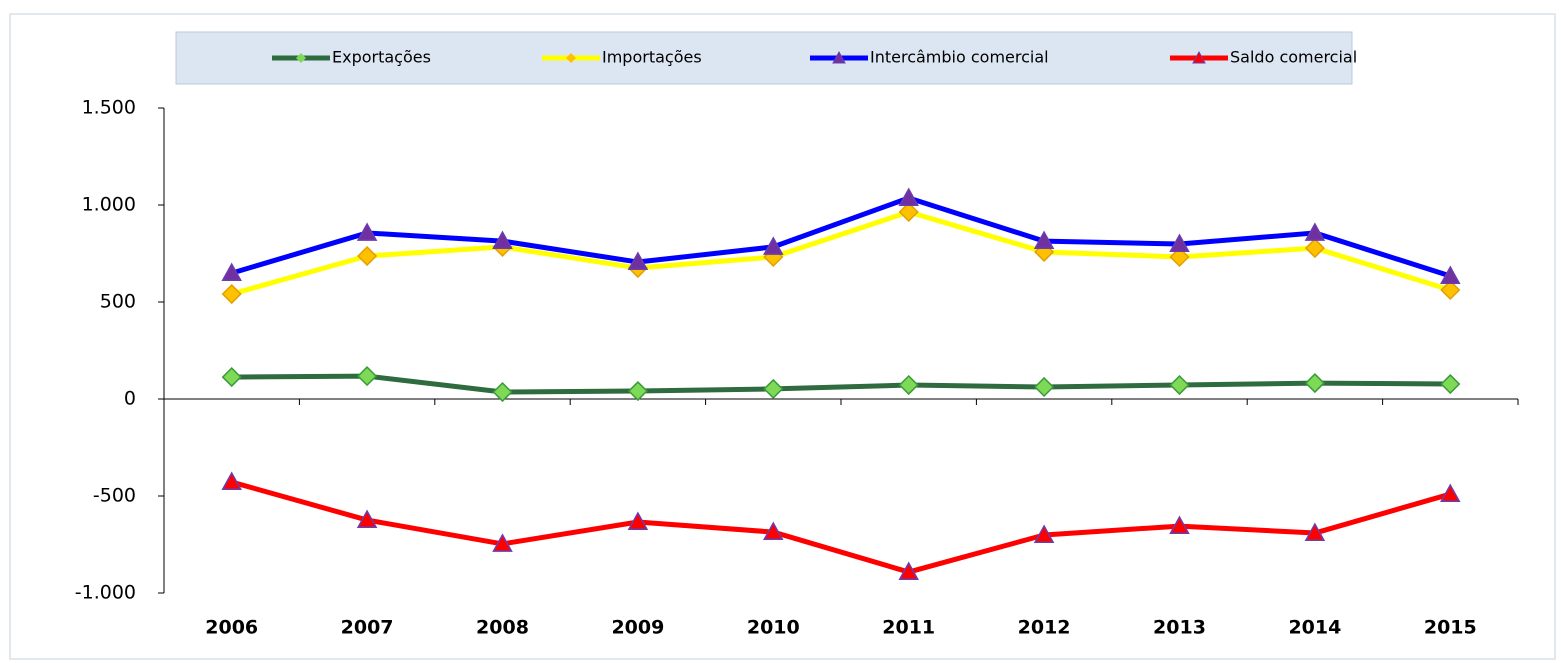 This screenshot has width=1561, height=663. I want to click on legend-label: Intercâmbio comercial, so click(959, 57).